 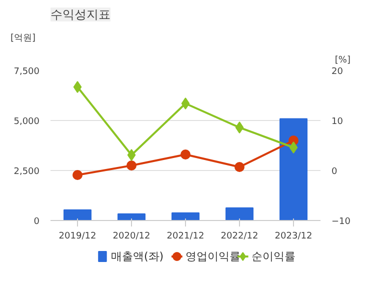 What do you see at coordinates (37, 222) in the screenshot?
I see `y-tick-label: 0` at bounding box center [37, 222].